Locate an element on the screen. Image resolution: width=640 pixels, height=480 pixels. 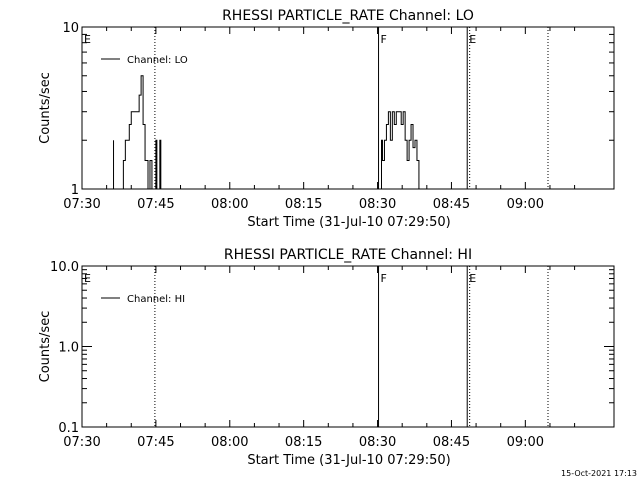
hi-chart-title: RHESSI PARTICLE_RATE Channel: HI is located at coordinates (348, 255).